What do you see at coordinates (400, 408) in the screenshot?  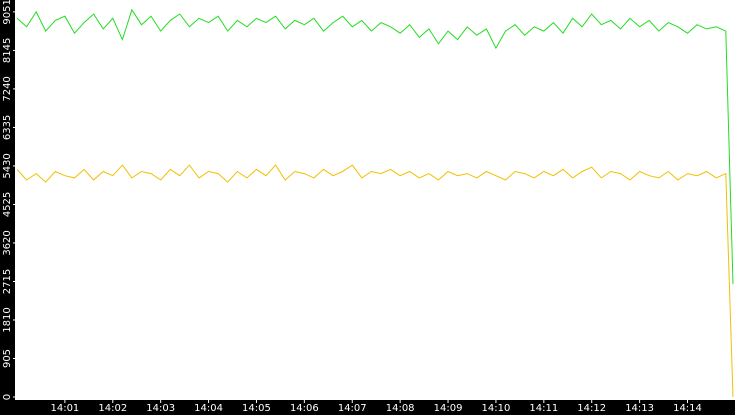 I see `x-tick-label: 14:08` at bounding box center [400, 408].